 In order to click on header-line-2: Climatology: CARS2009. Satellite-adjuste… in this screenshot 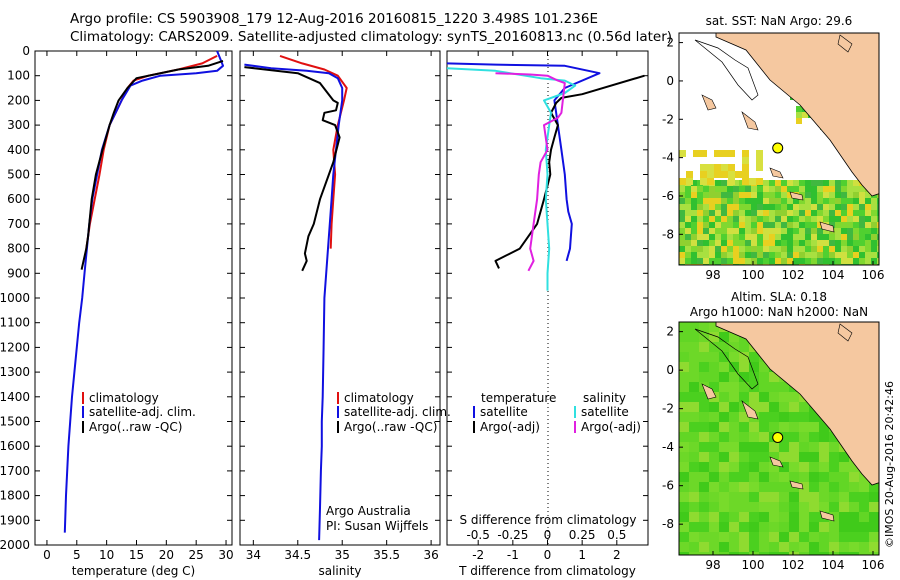, I will do `click(371, 37)`.